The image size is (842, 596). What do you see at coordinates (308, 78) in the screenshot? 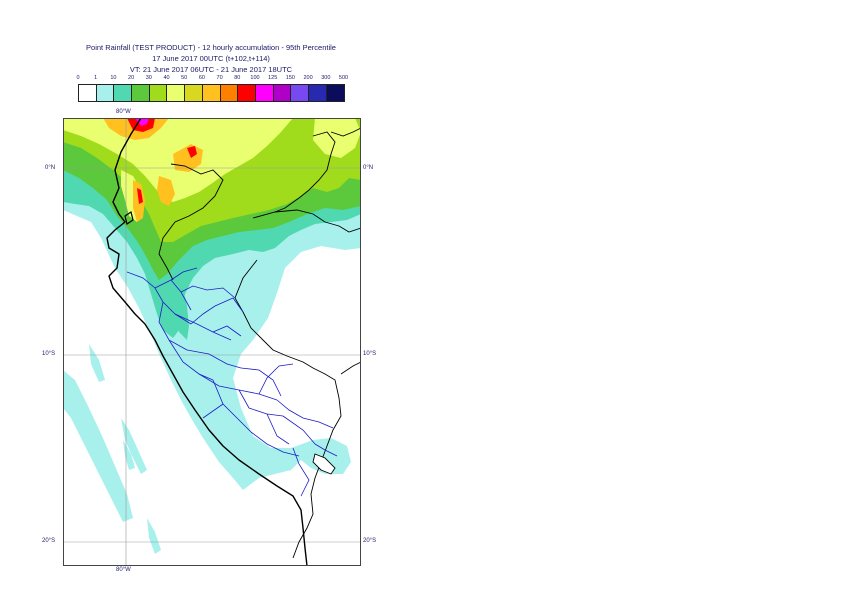
I see `legend-threshold-label: 200` at bounding box center [308, 78].